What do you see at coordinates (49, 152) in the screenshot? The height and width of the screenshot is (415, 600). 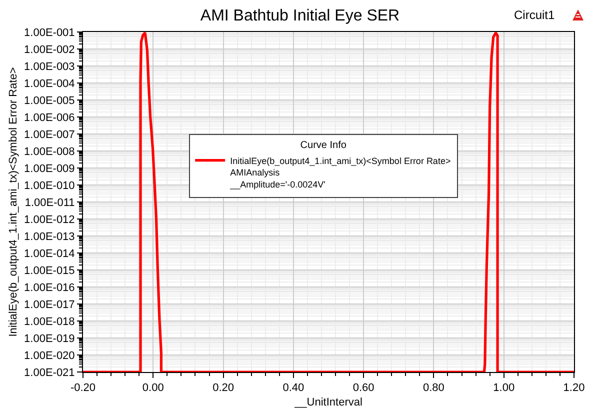 I see `y-tick-label: 1.00E-008` at bounding box center [49, 152].